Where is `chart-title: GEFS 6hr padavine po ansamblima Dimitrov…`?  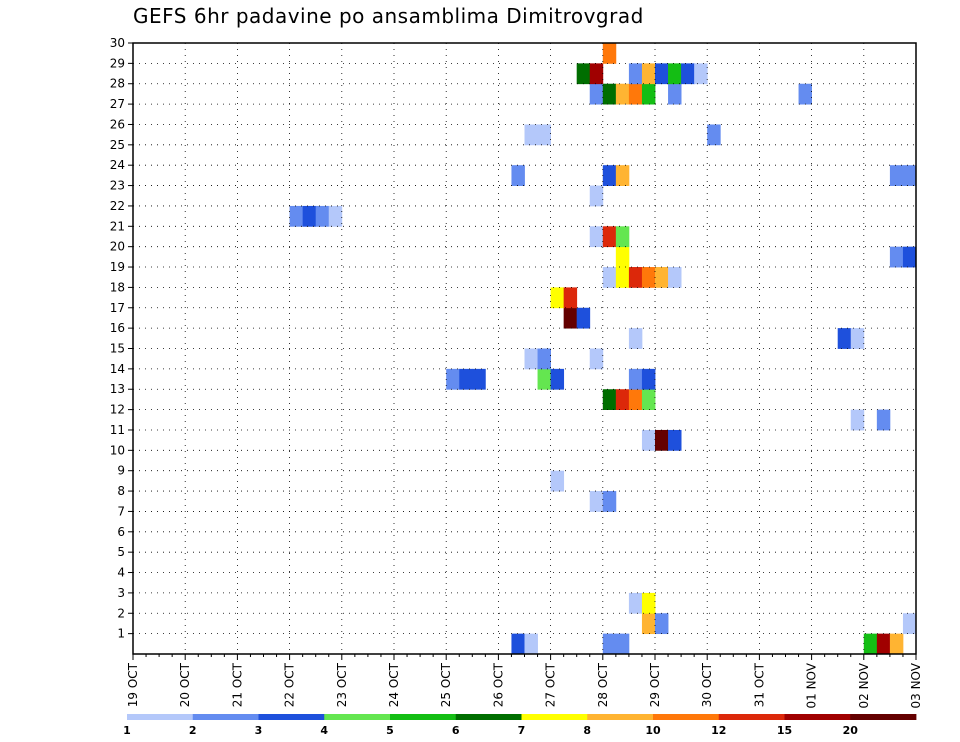
chart-title: GEFS 6hr padavine po ansamblima Dimitrov… is located at coordinates (388, 16).